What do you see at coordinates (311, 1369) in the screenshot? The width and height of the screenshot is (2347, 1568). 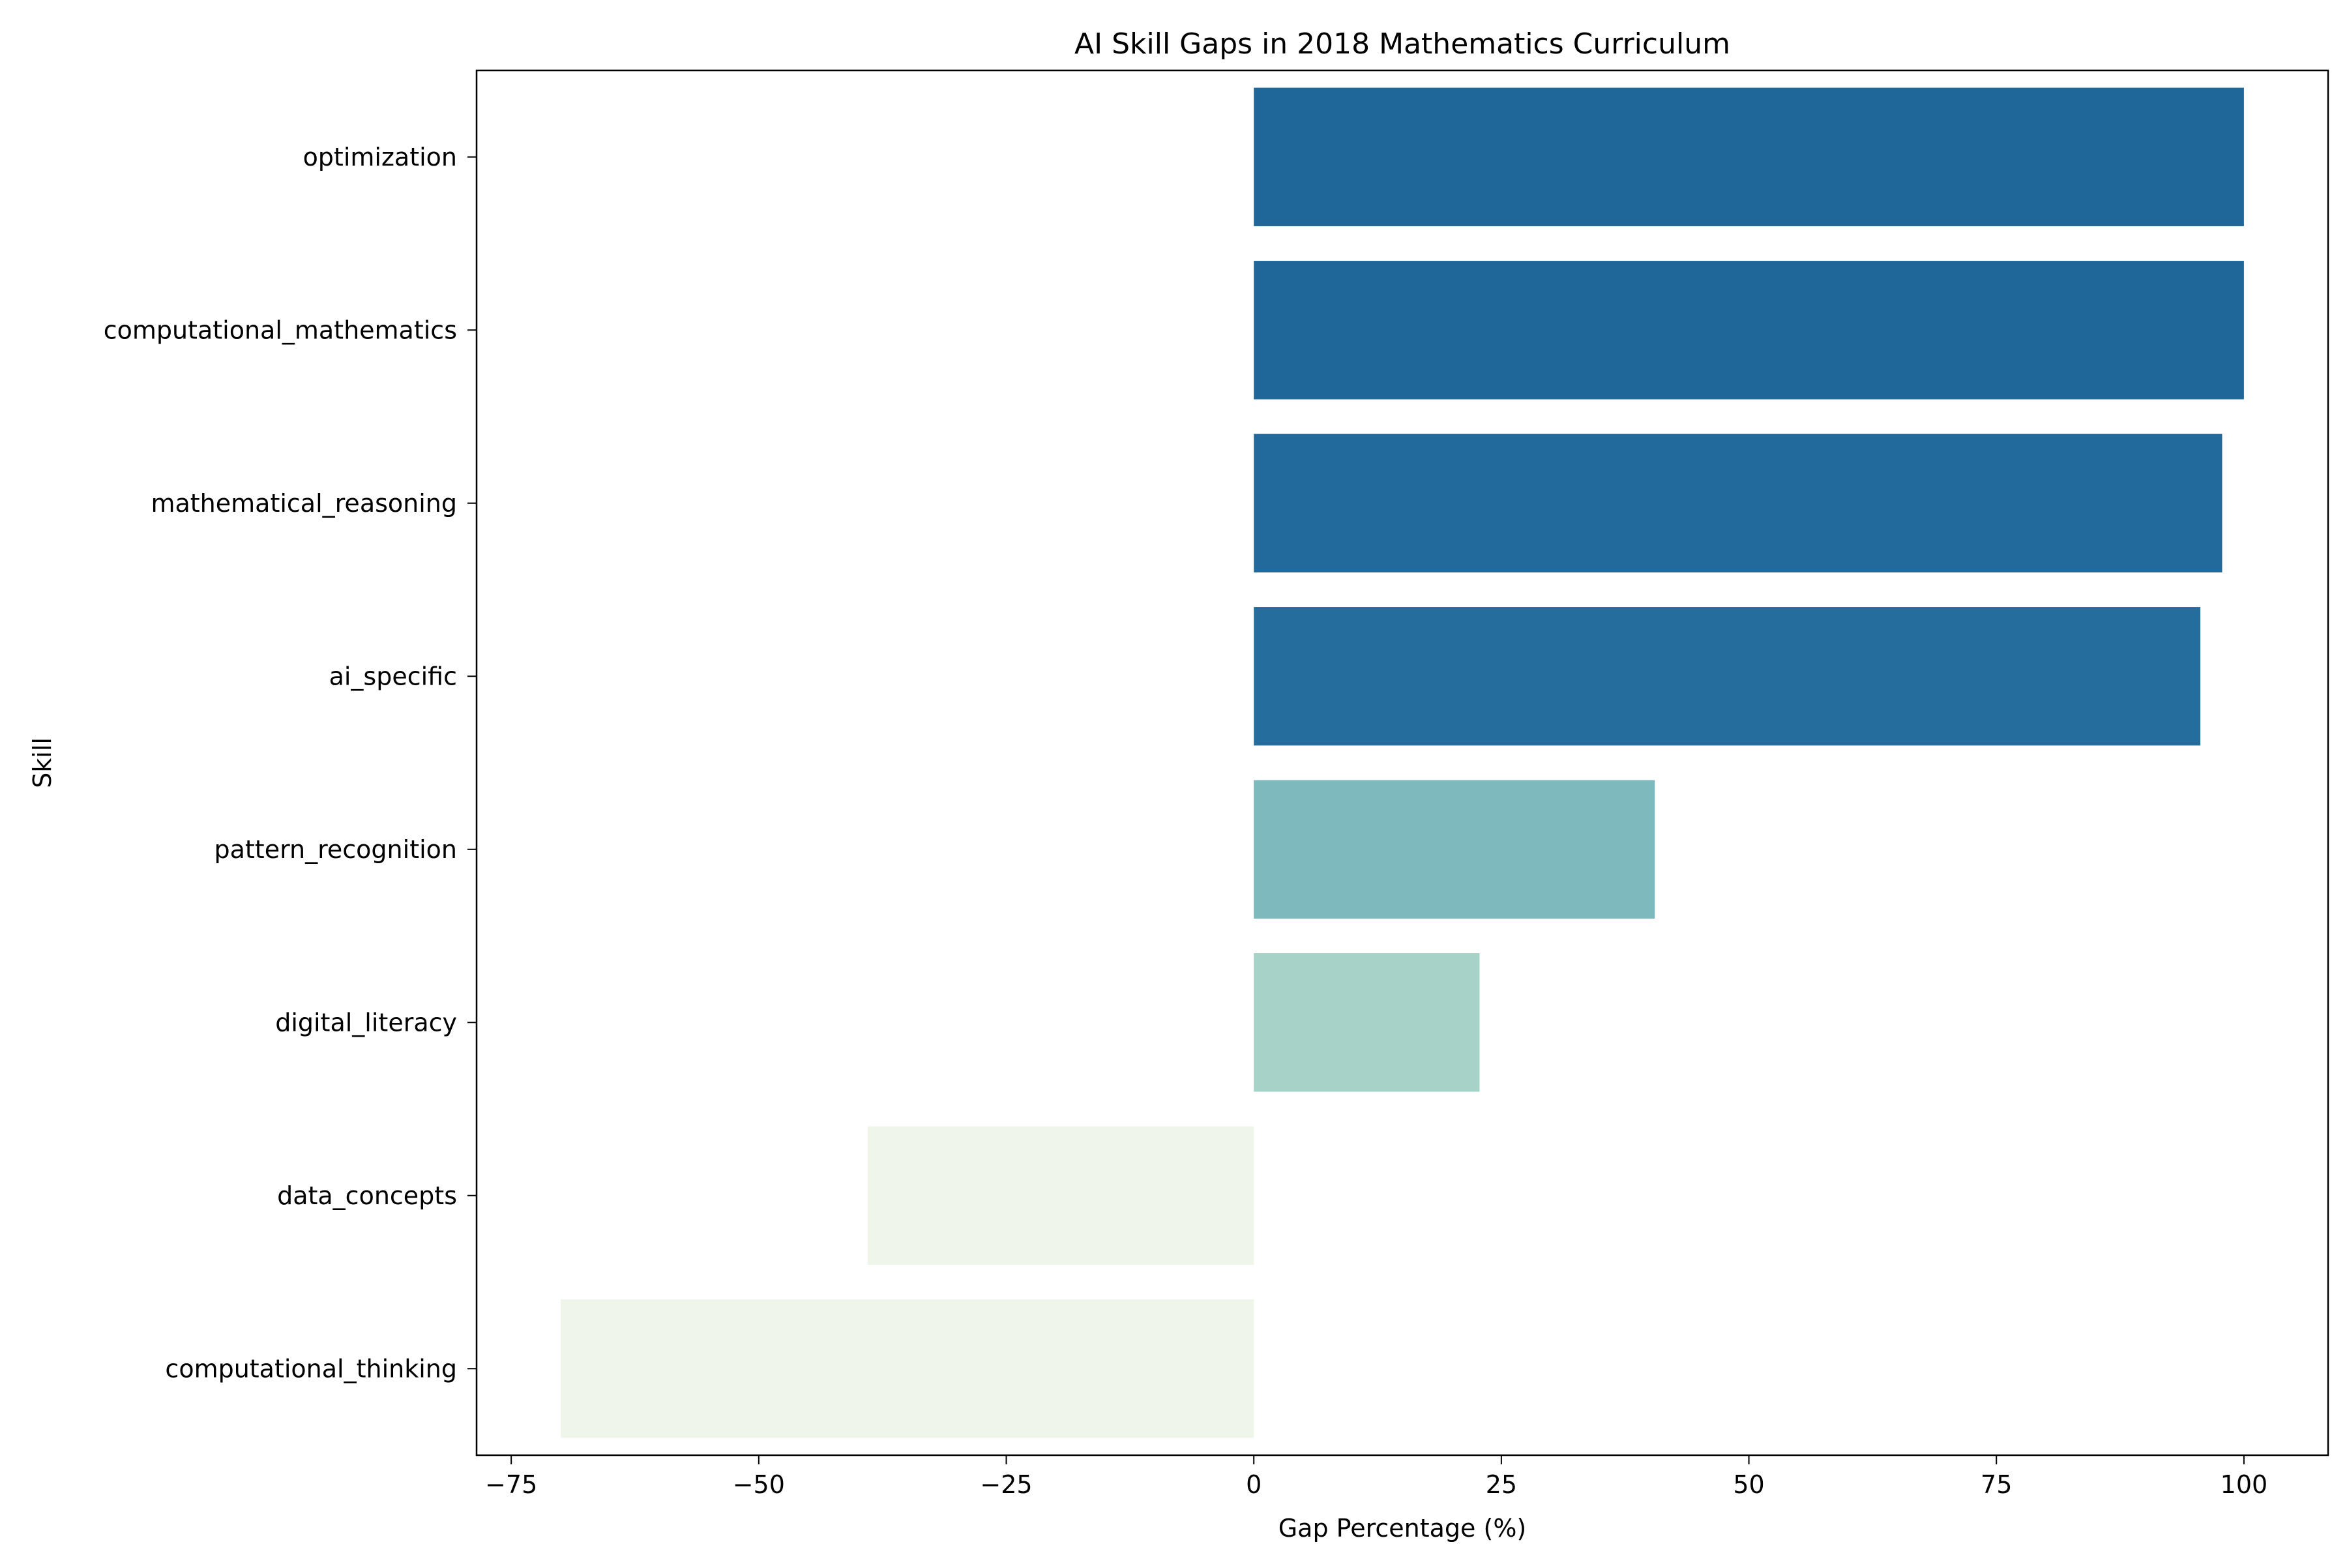 I see `y-tick-label: computational_thinking` at bounding box center [311, 1369].